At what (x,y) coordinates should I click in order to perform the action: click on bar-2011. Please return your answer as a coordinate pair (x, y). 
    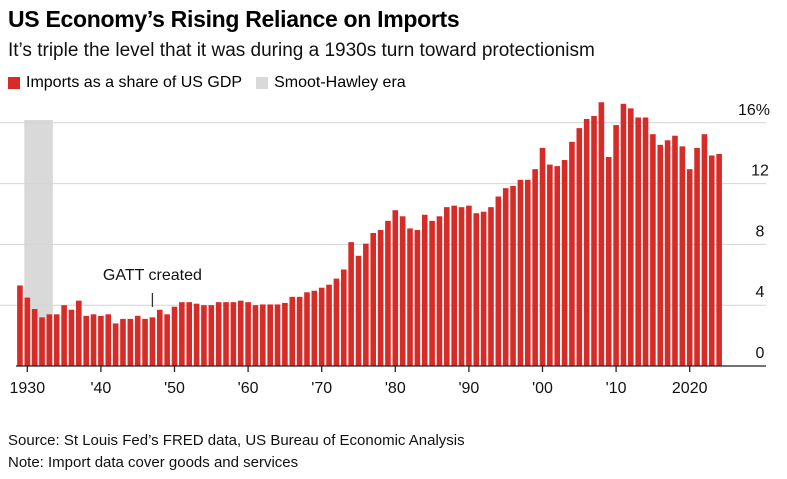
    Looking at the image, I should click on (623, 235).